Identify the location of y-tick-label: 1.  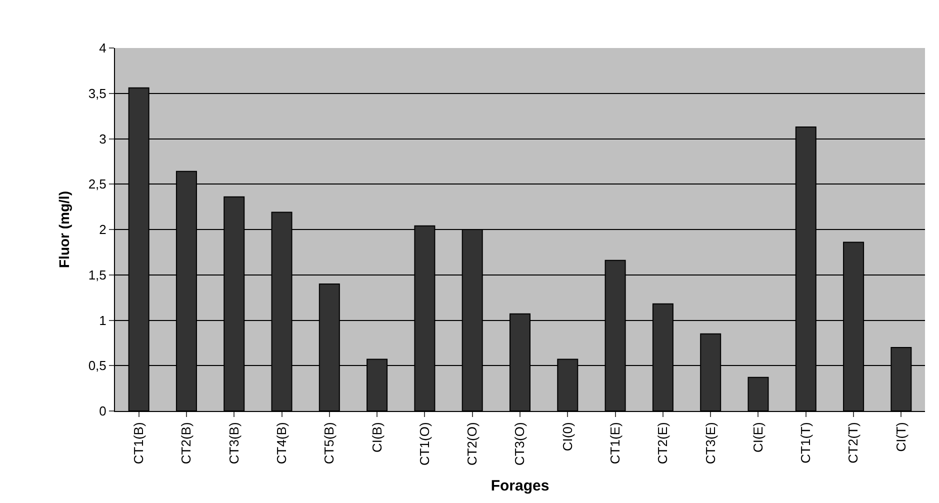
(102, 320).